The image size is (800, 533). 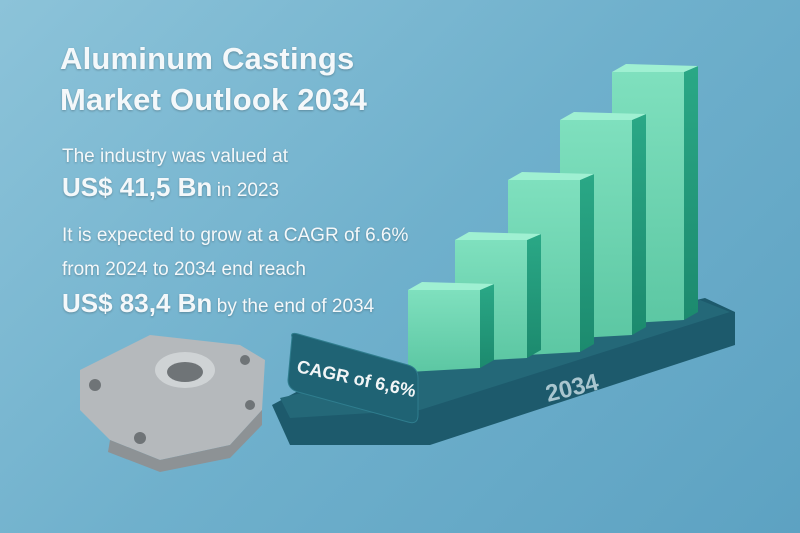 I want to click on cagr-tag: CAGR of 6,6%, so click(x=353, y=378).